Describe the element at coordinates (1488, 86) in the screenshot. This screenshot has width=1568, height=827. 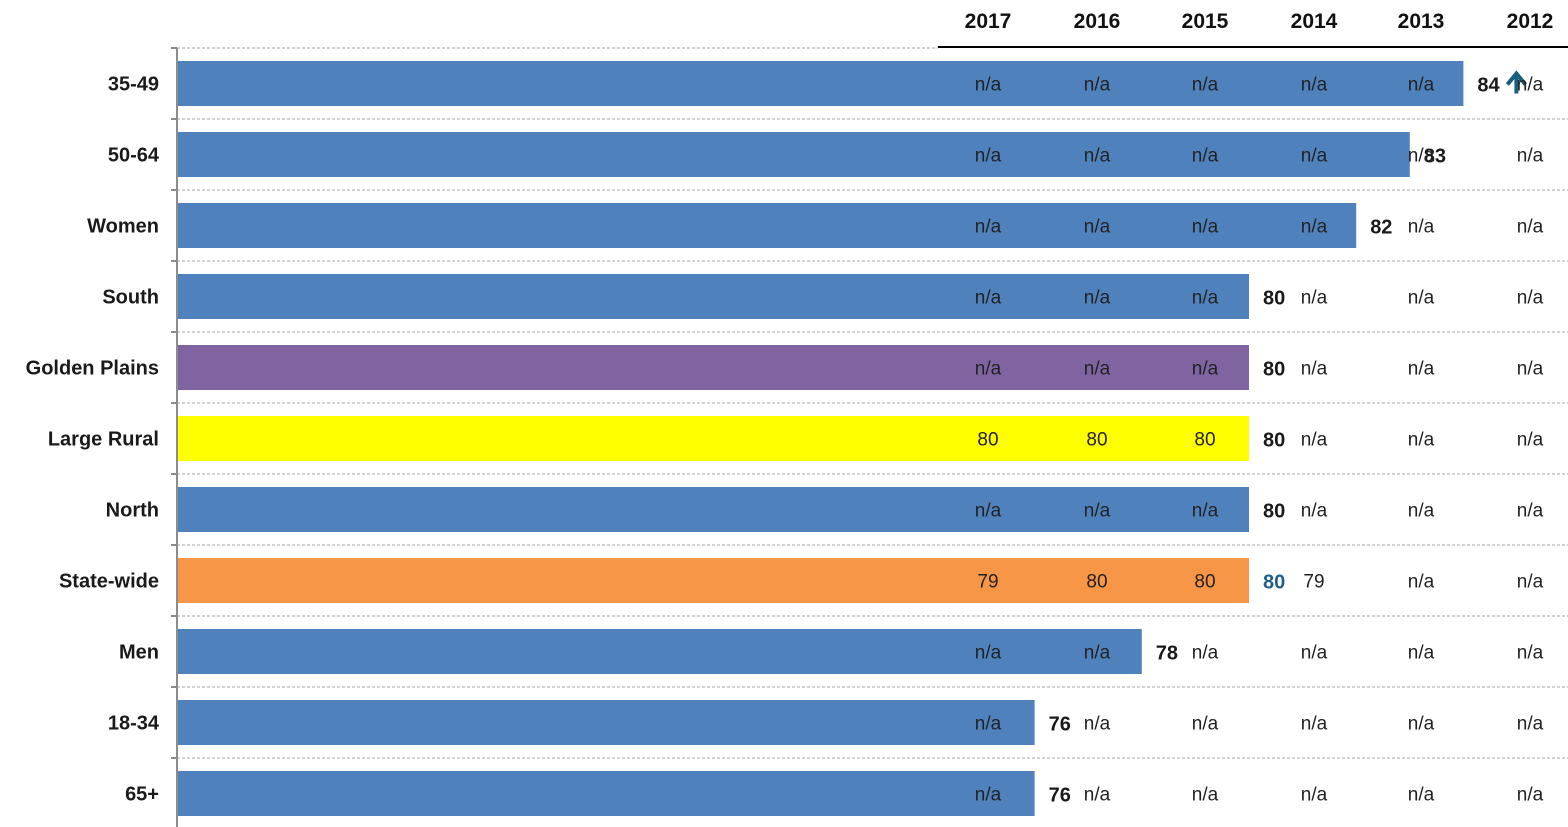
I see `data-label: 84` at that location.